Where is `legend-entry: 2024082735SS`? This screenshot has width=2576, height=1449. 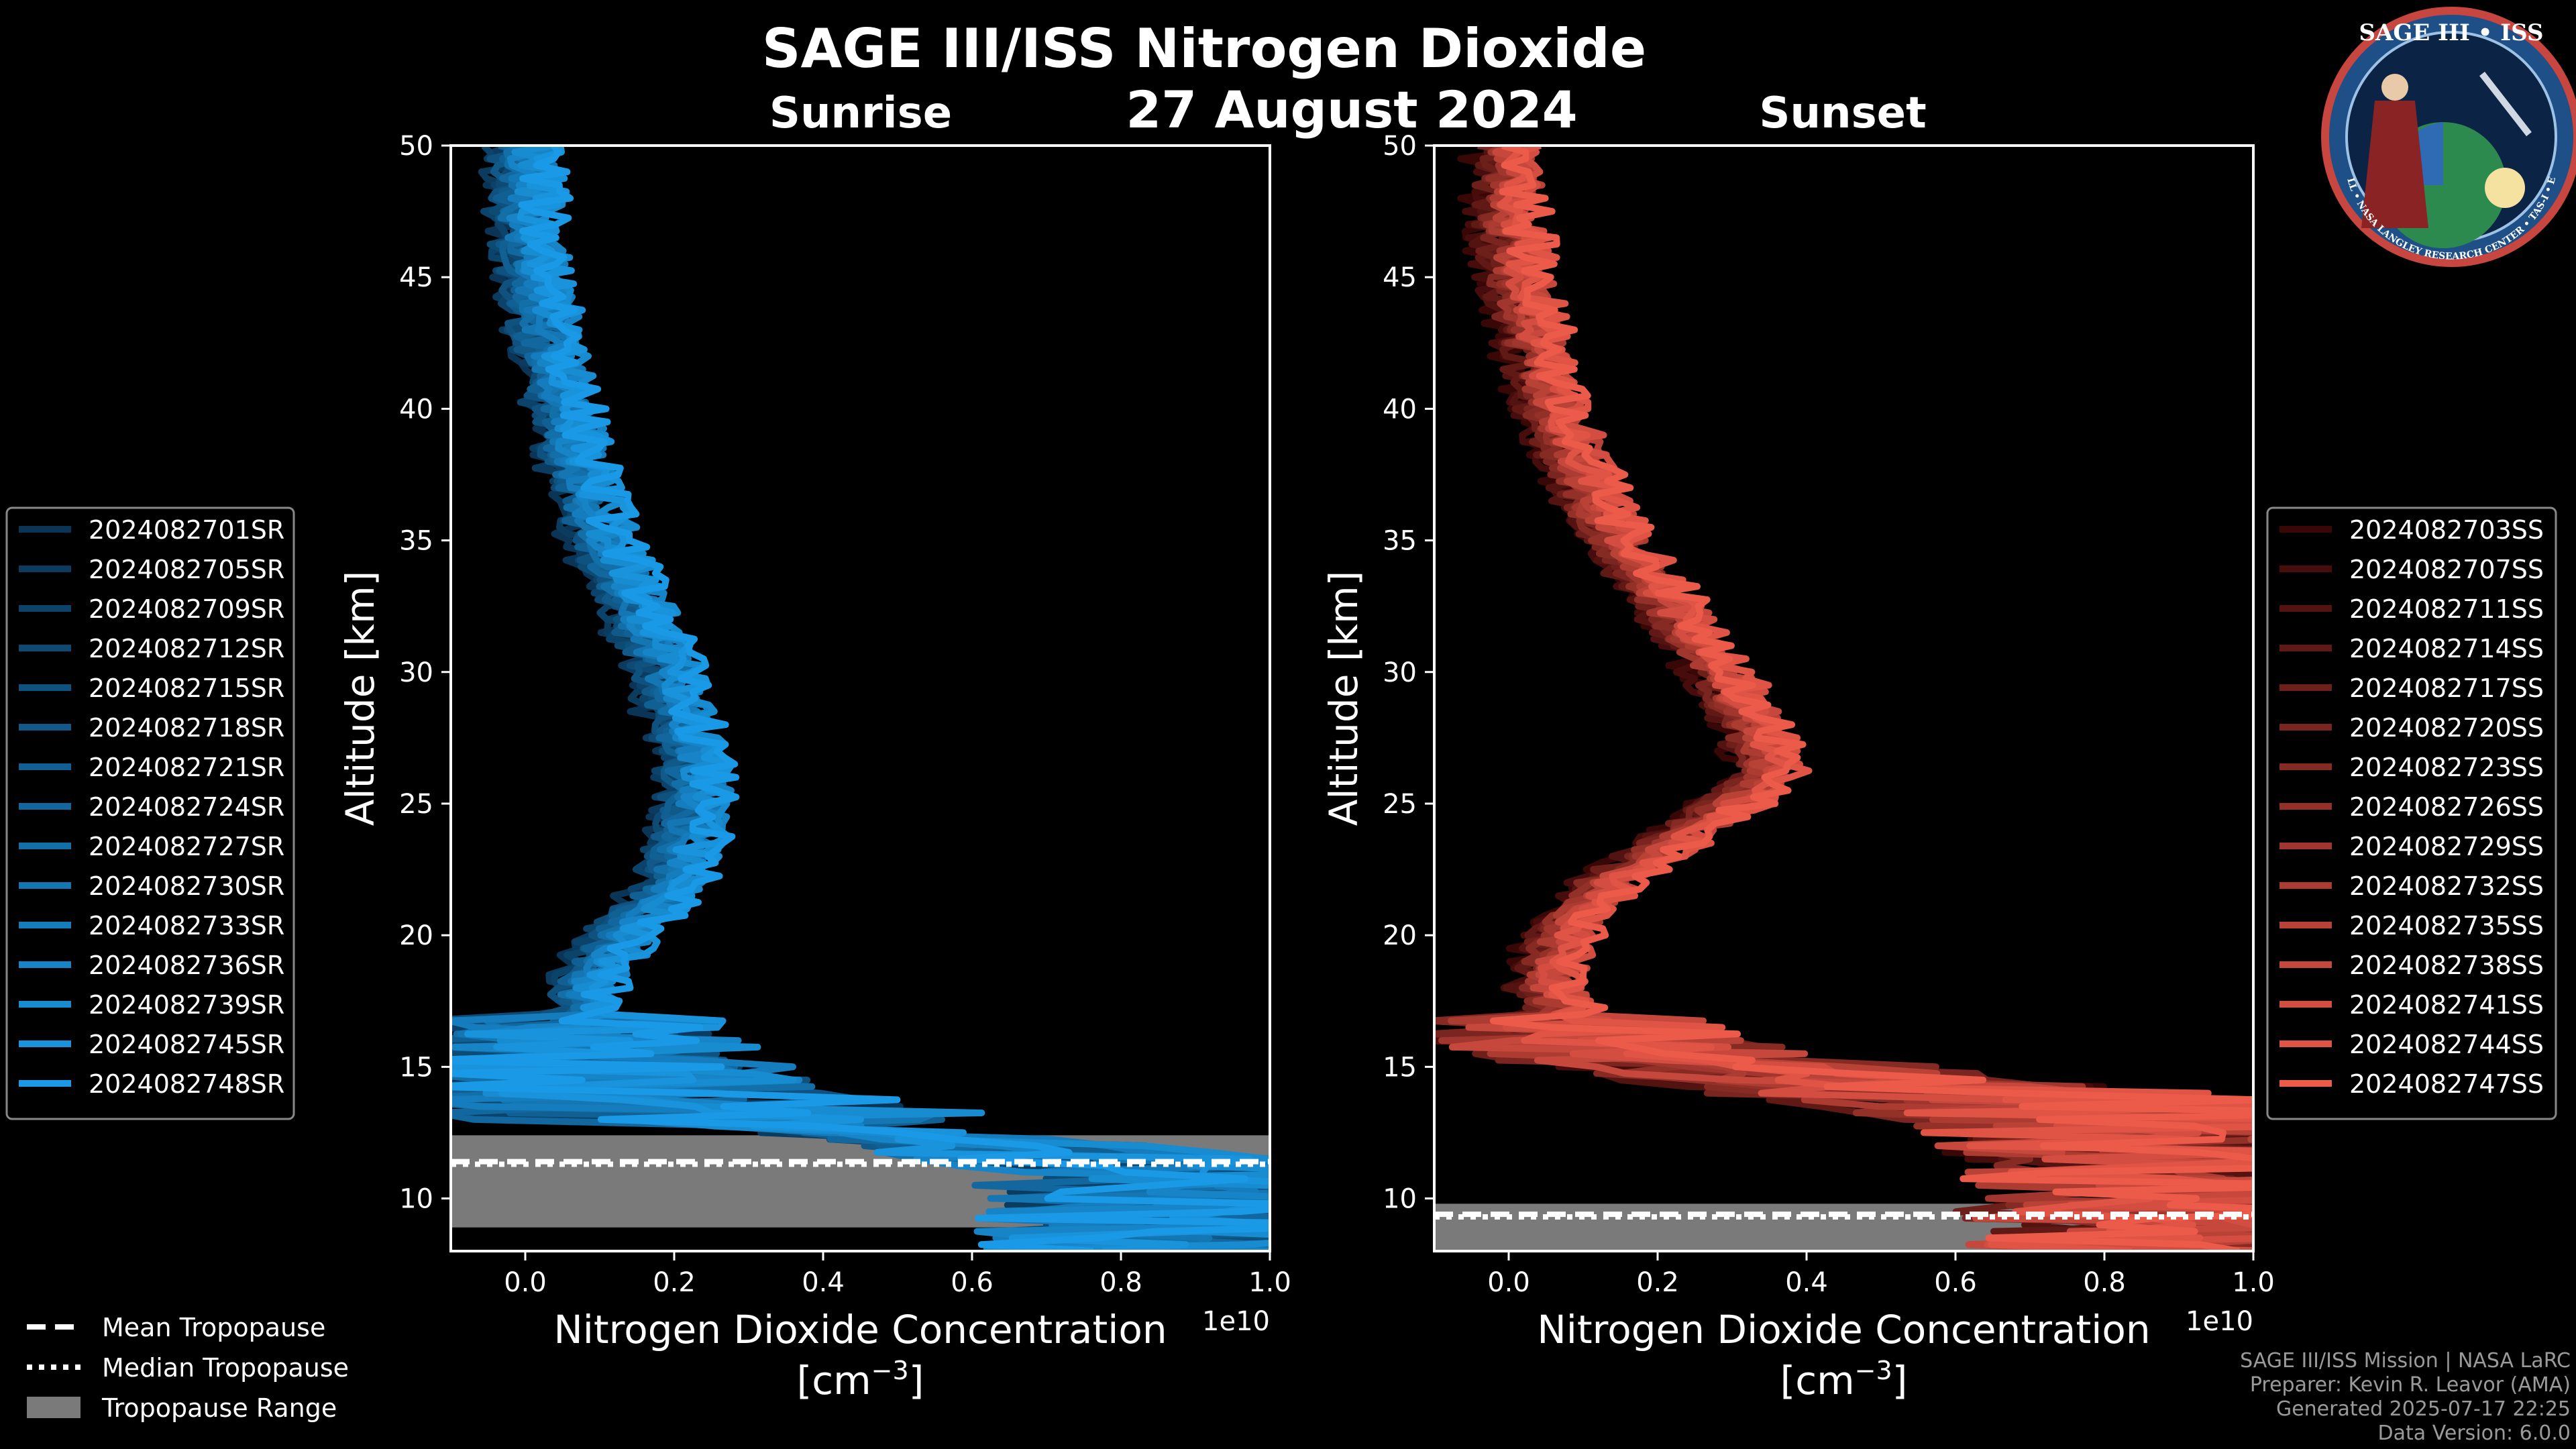 legend-entry: 2024082735SS is located at coordinates (2446, 926).